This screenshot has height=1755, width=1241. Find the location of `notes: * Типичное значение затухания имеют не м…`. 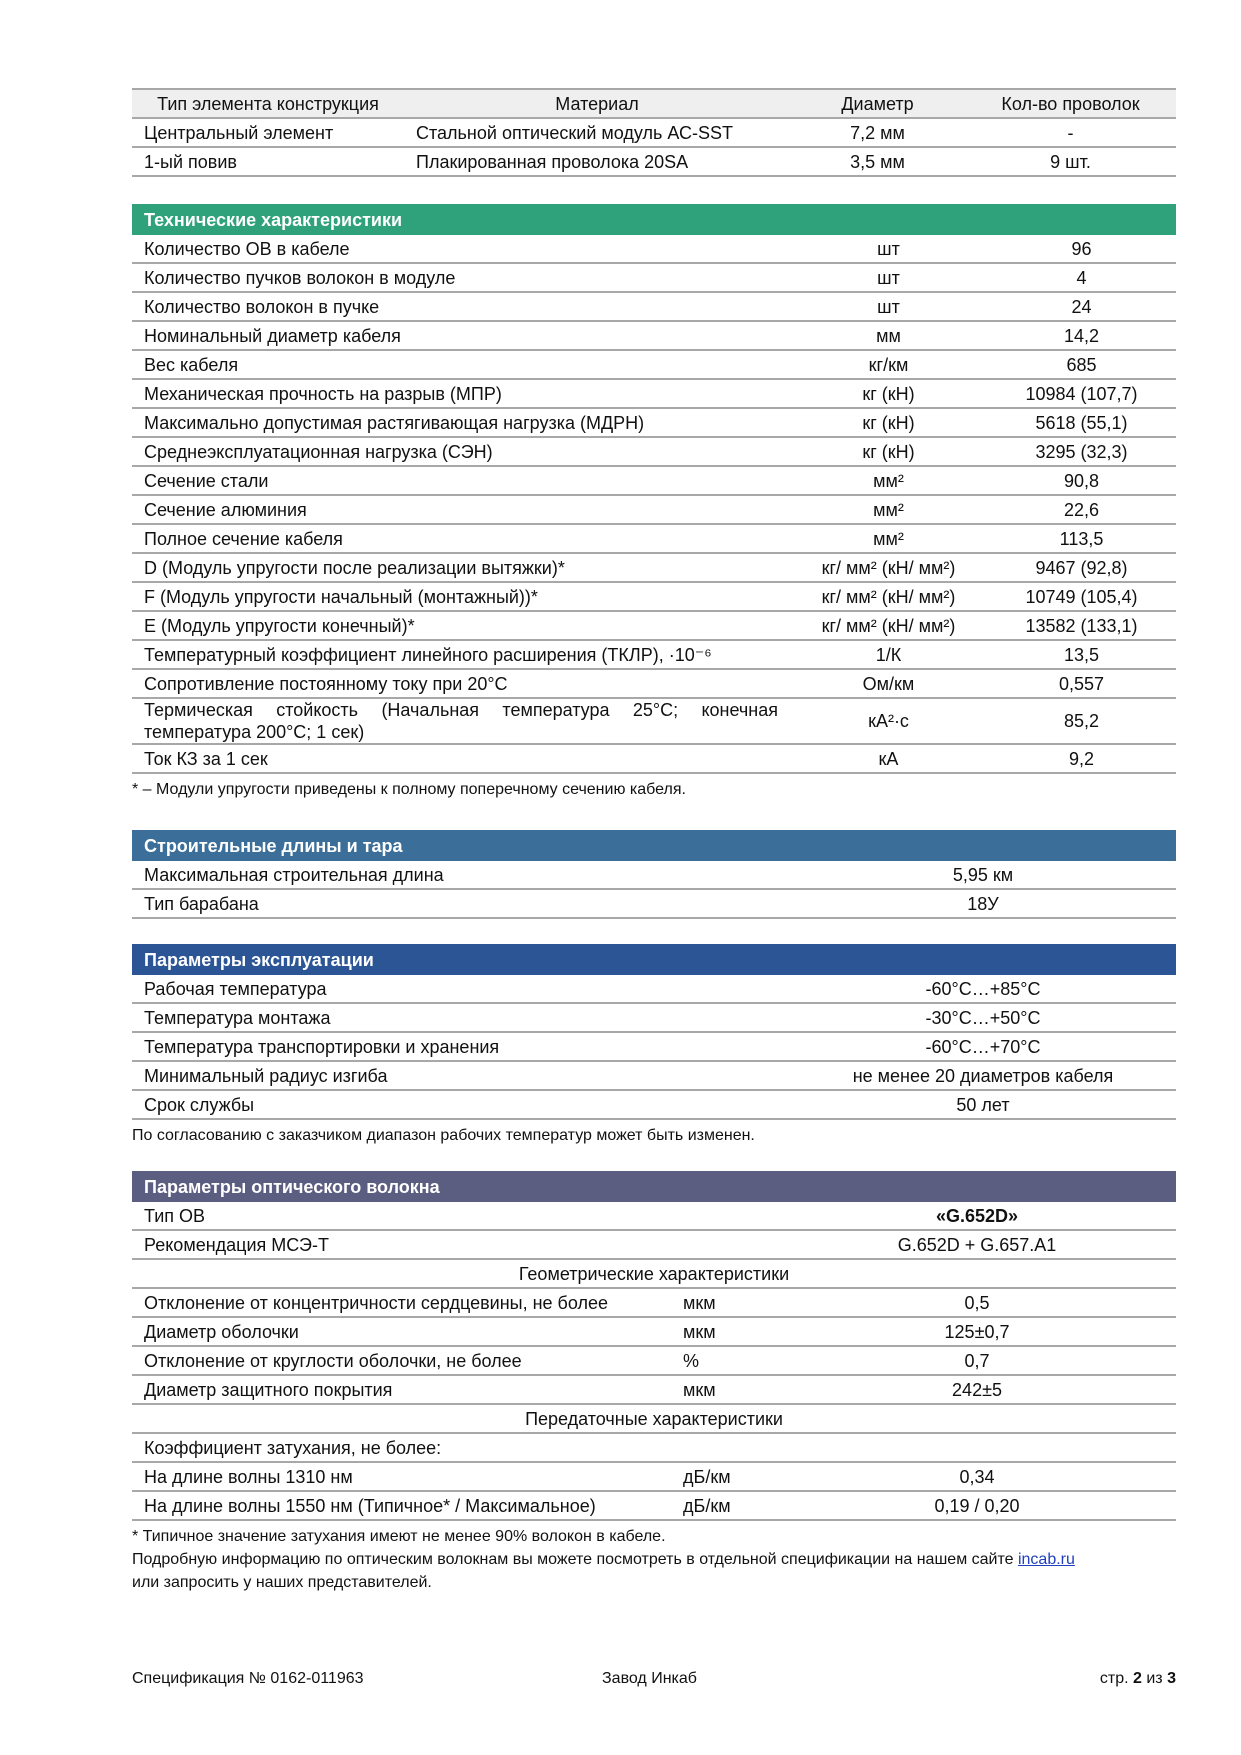

notes: * Типичное значение затухания имеют не м… is located at coordinates (654, 1559).